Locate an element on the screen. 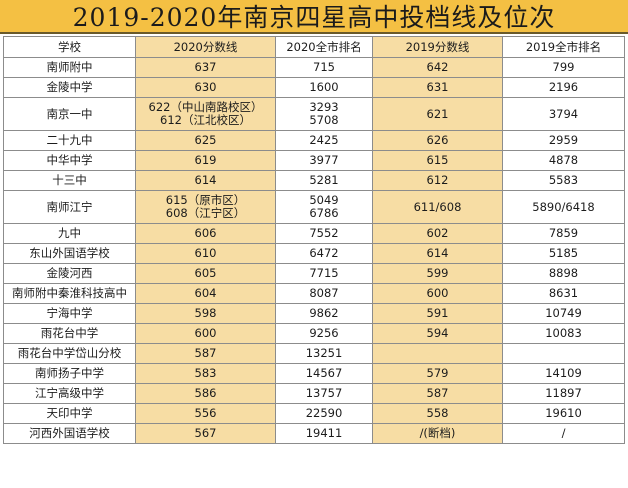 This screenshot has width=628, height=488. cell-score-2019: 621 is located at coordinates (437, 114).